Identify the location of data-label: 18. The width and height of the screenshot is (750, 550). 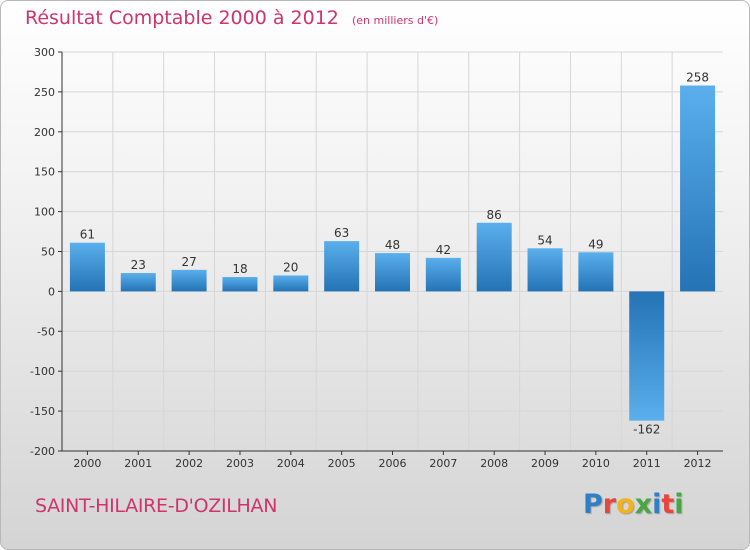
(239, 269).